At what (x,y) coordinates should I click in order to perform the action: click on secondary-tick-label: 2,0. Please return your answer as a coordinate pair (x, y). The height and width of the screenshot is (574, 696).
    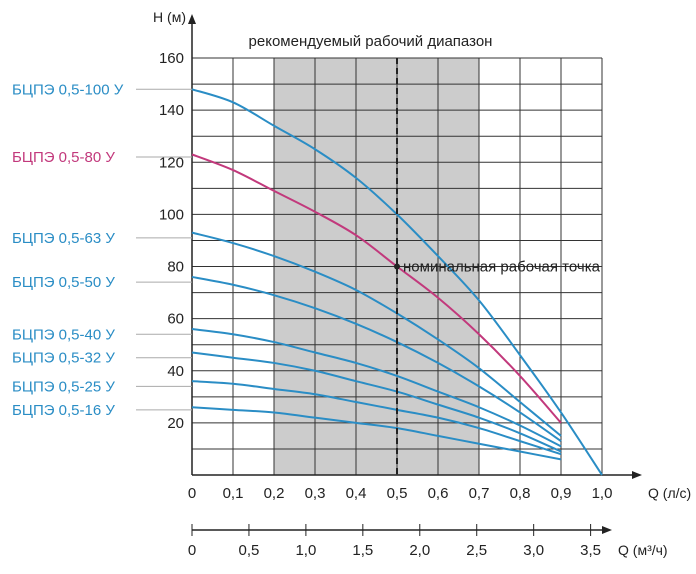
    Looking at the image, I should click on (419, 550).